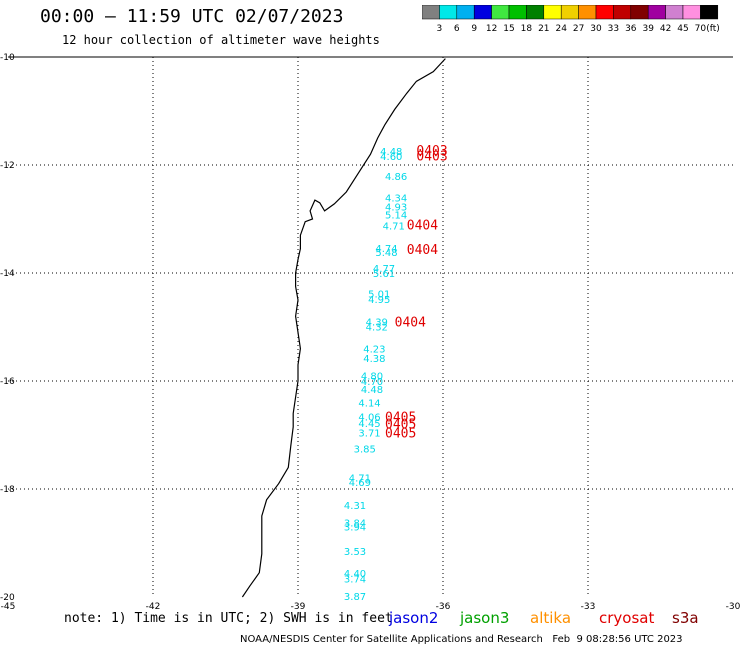  Describe the element at coordinates (298, 606) in the screenshot. I see `x-tick-label: -39` at that location.